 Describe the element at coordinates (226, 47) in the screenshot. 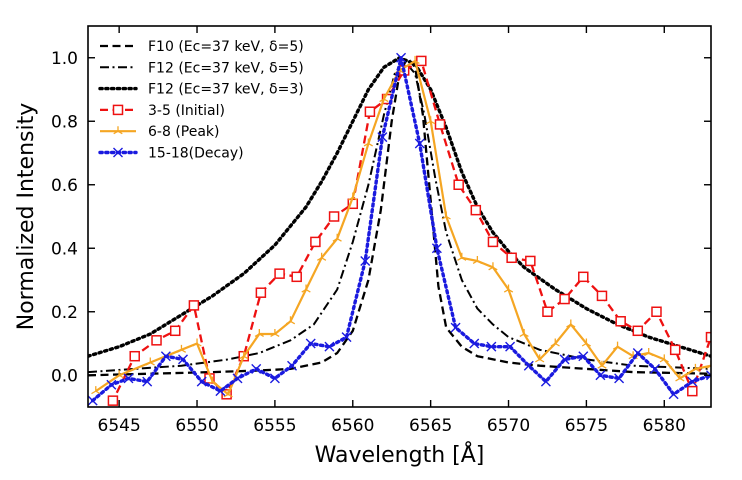

I see `legend-label: F10 (Ec=37 keV, δ=5)` at that location.